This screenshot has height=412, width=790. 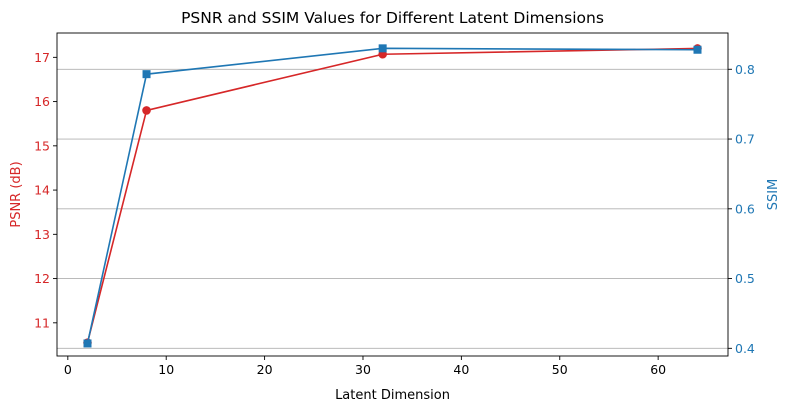 I want to click on y-left-tick-label: 11, so click(x=42, y=322).